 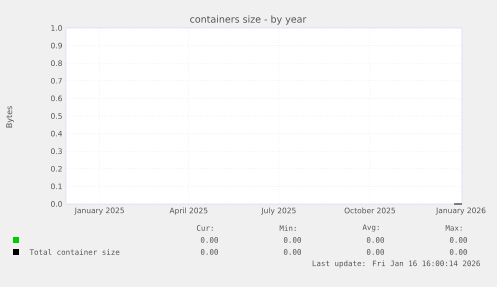 What do you see at coordinates (10, 117) in the screenshot?
I see `y-axis-title: Bytes` at bounding box center [10, 117].